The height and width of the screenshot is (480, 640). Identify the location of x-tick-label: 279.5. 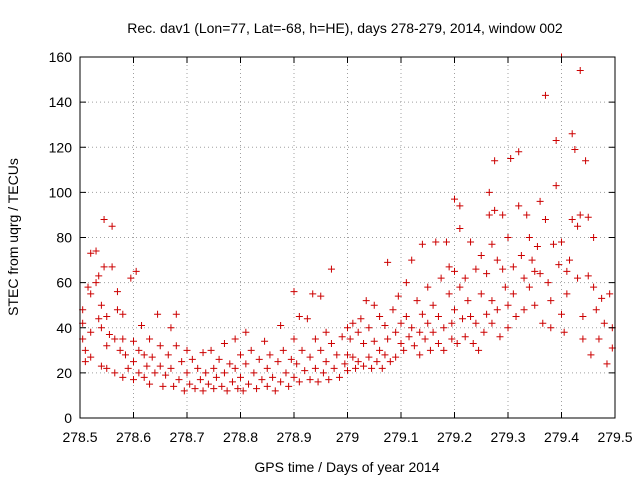
(614, 437).